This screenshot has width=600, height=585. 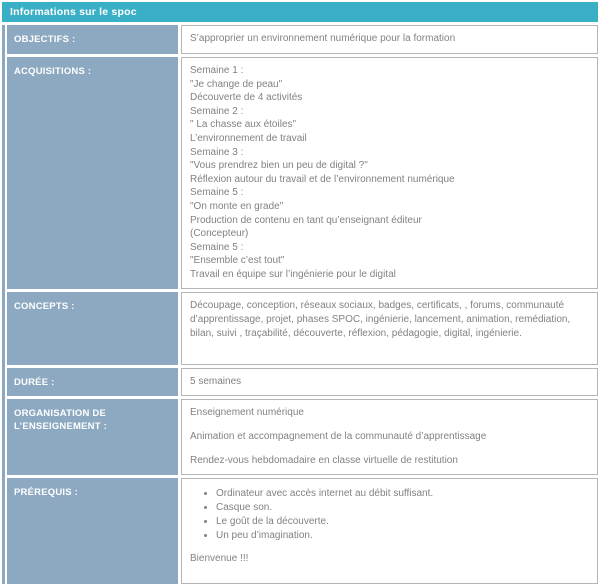 What do you see at coordinates (246, 98) in the screenshot?
I see `acquisitions-line: Découverte de 4 activités` at bounding box center [246, 98].